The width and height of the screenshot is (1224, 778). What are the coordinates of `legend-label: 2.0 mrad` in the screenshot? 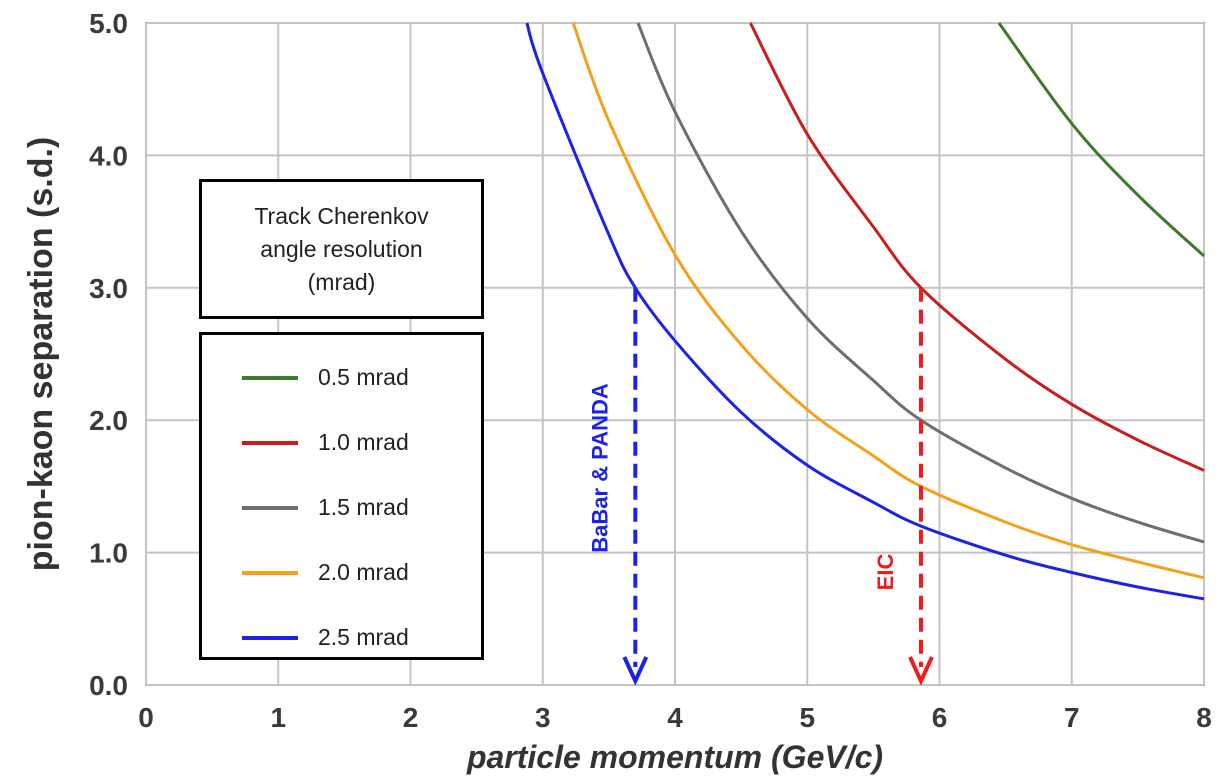 It's located at (363, 572).